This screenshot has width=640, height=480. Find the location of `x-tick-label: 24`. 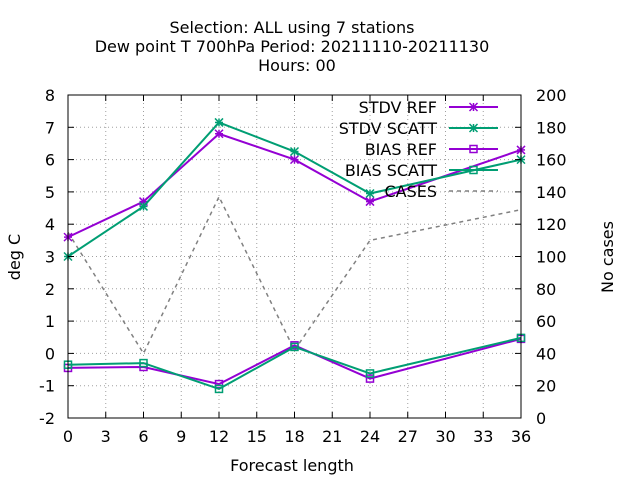

x-tick-label: 24 is located at coordinates (370, 436).